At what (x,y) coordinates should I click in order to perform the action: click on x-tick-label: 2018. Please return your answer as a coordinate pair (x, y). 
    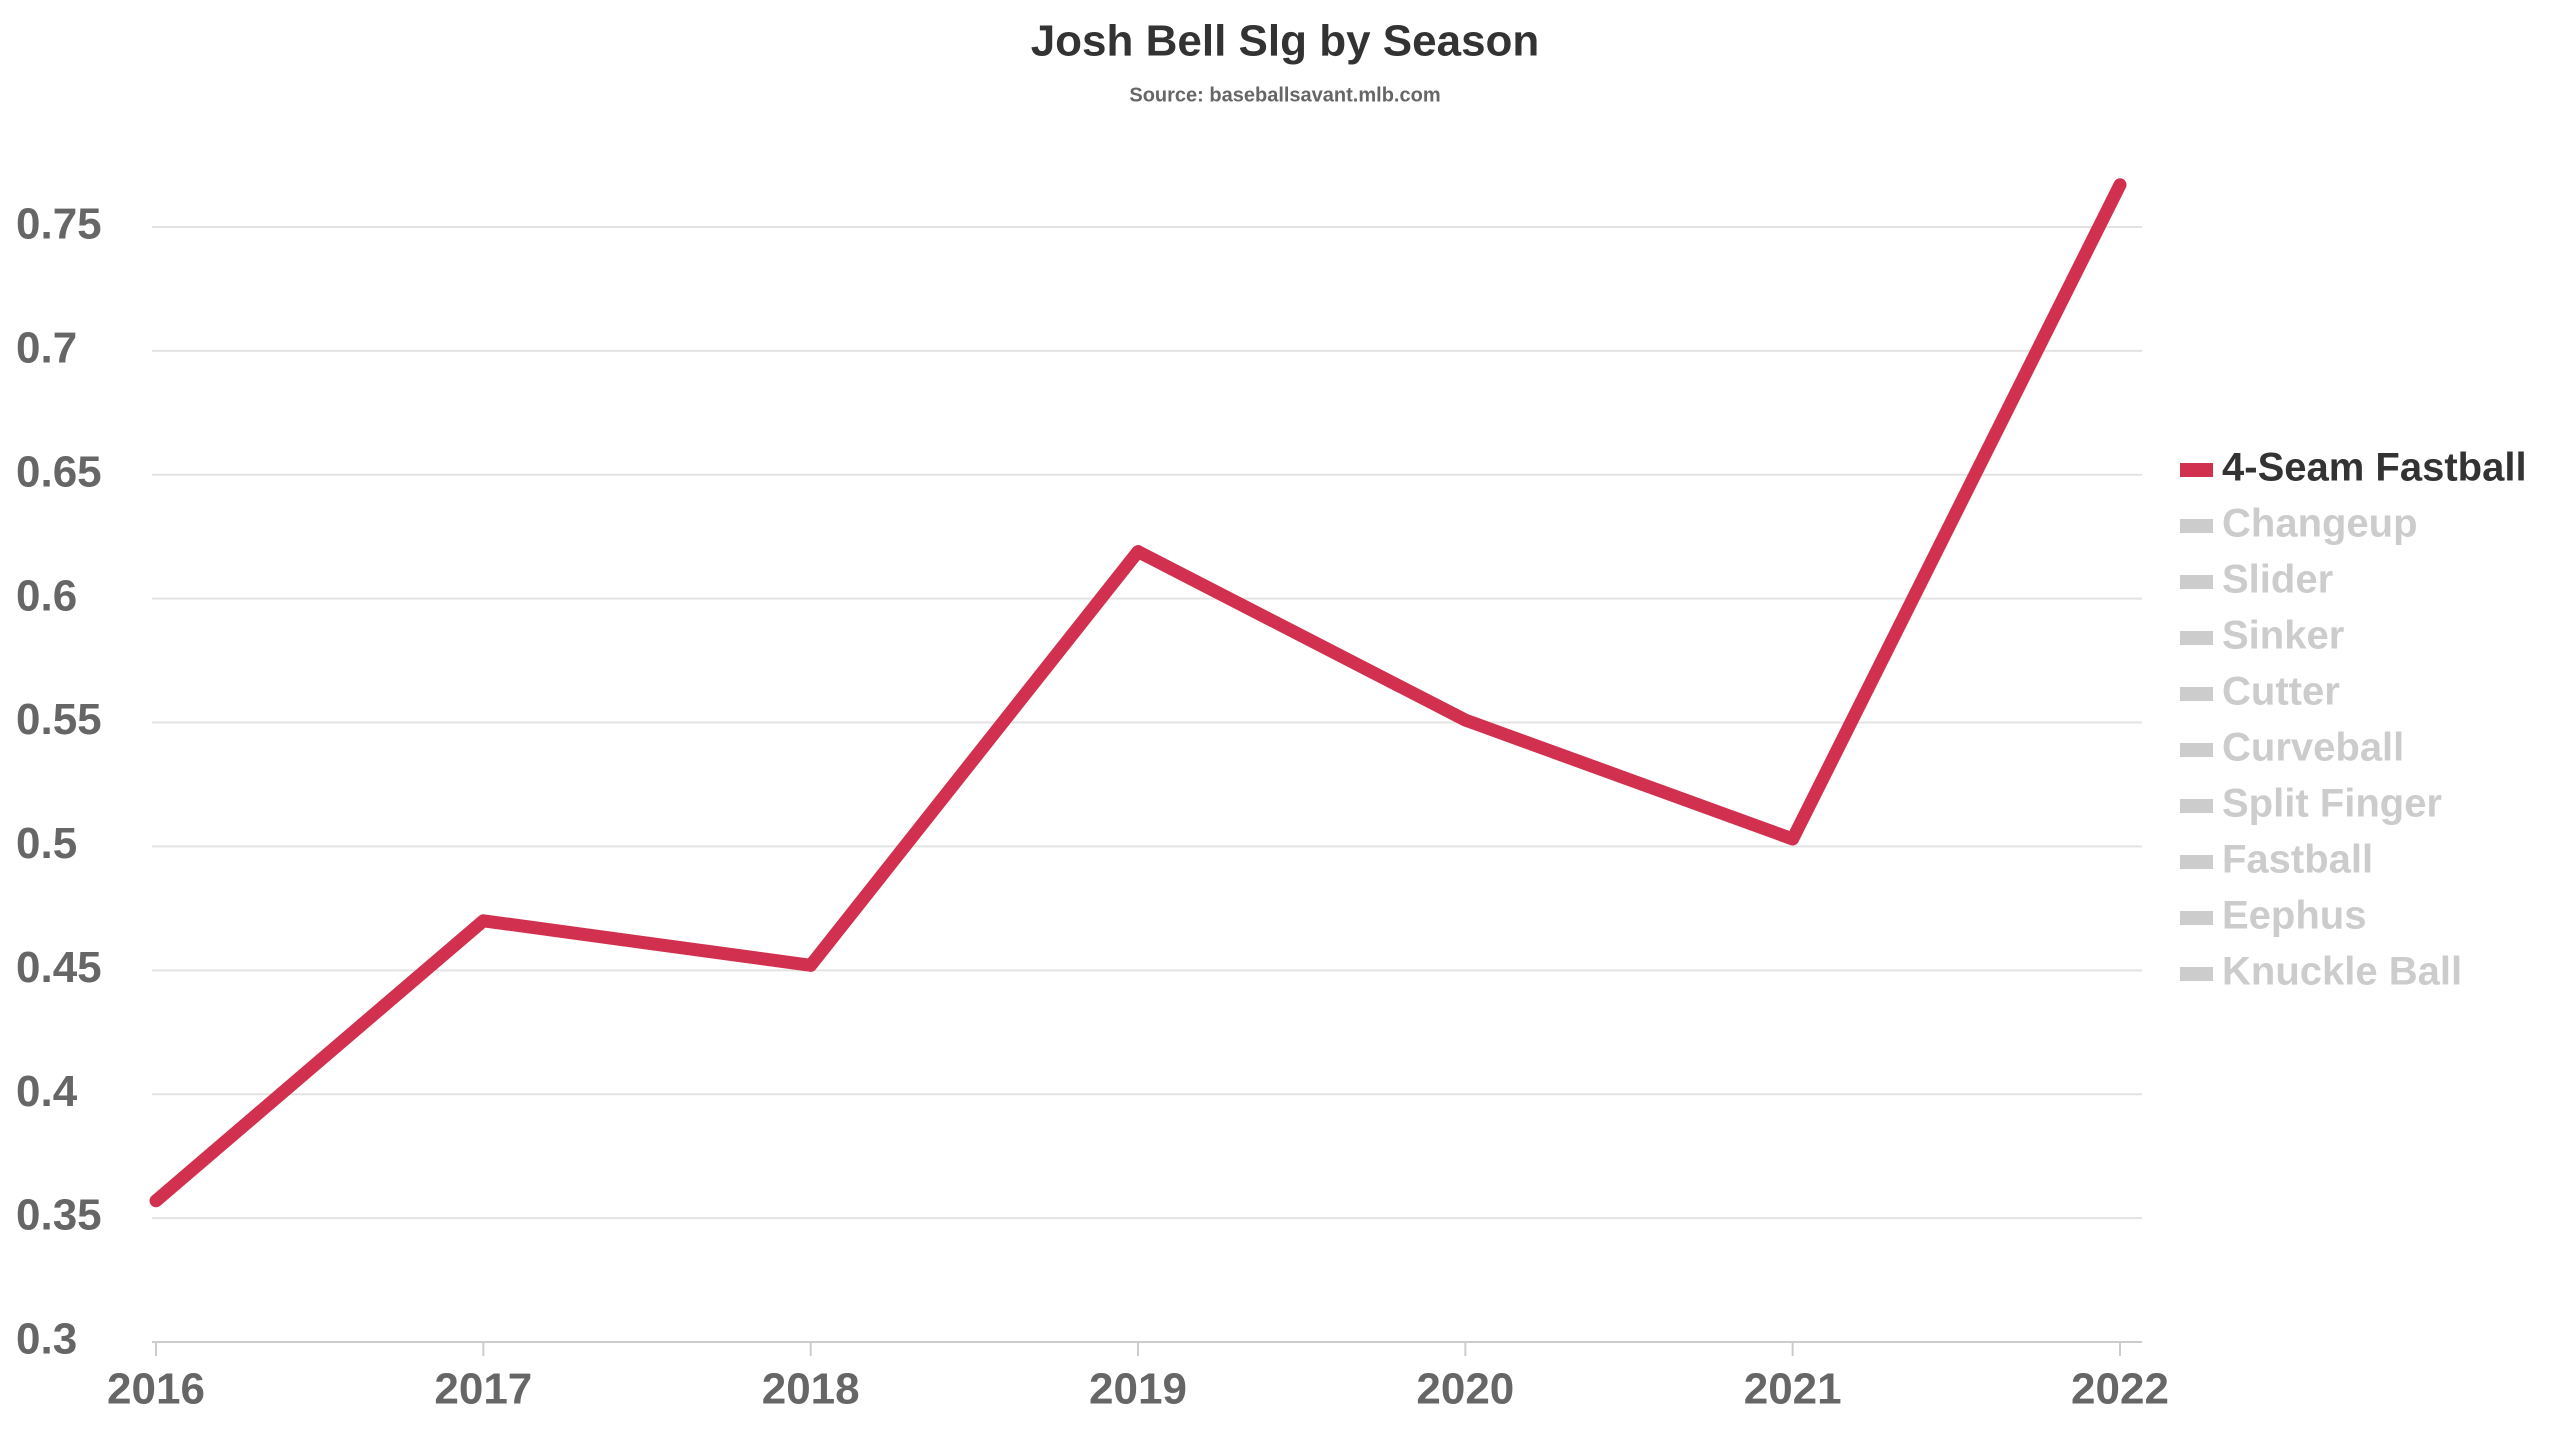
    Looking at the image, I should click on (811, 1389).